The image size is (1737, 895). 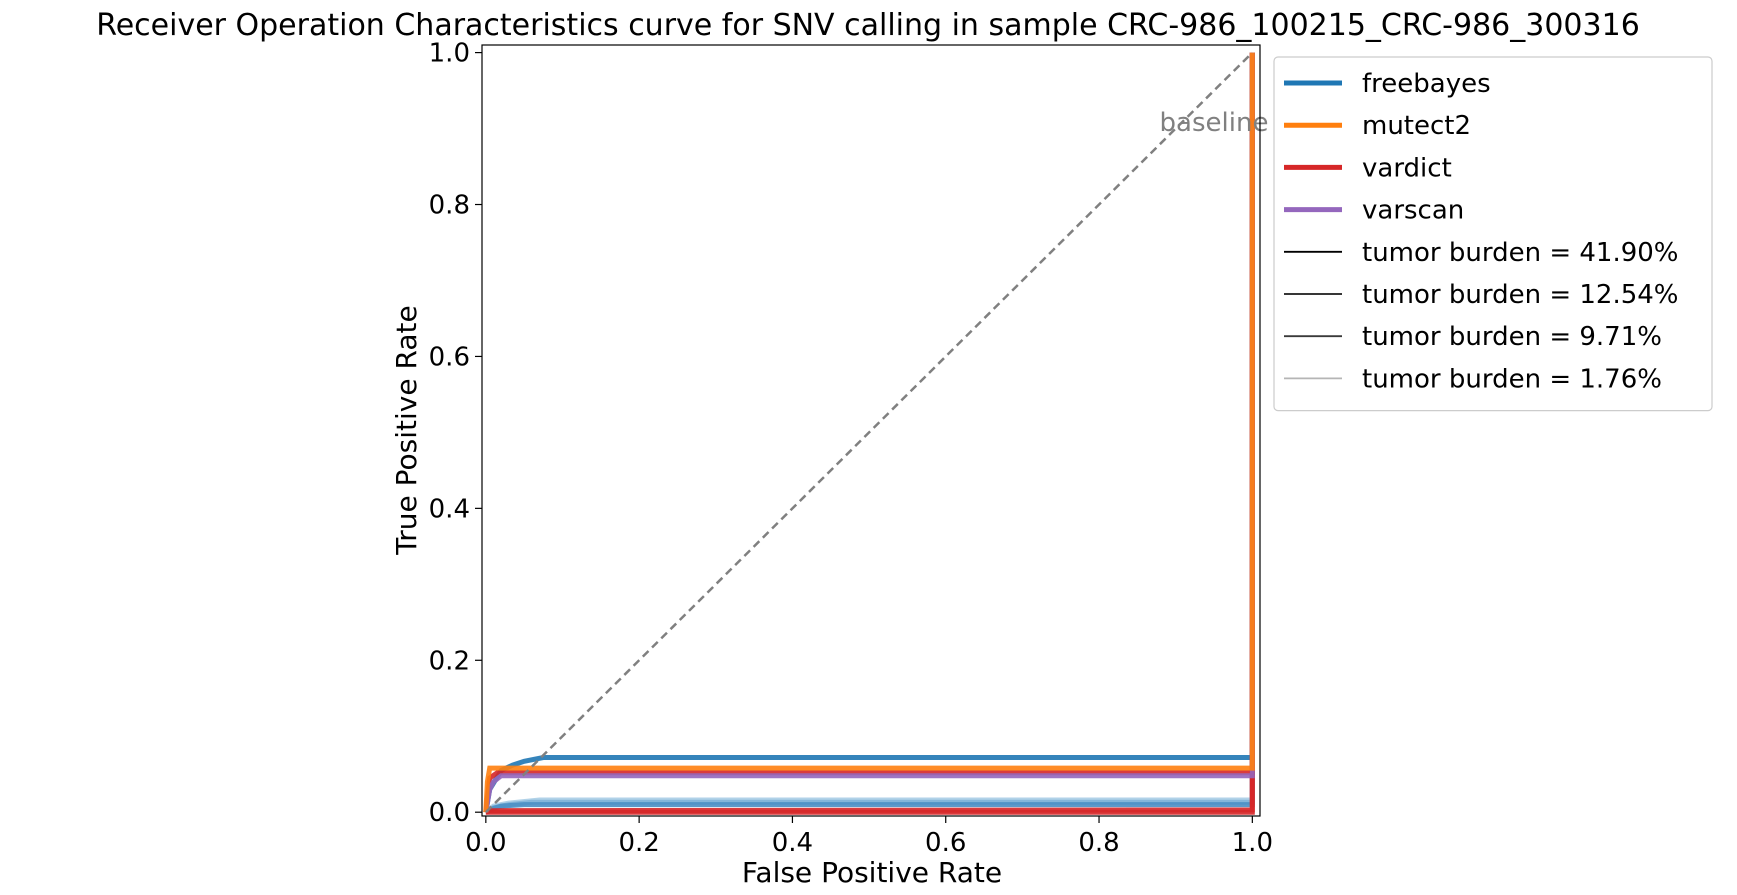 What do you see at coordinates (1426, 84) in the screenshot?
I see `legend-label-0: freebayes` at bounding box center [1426, 84].